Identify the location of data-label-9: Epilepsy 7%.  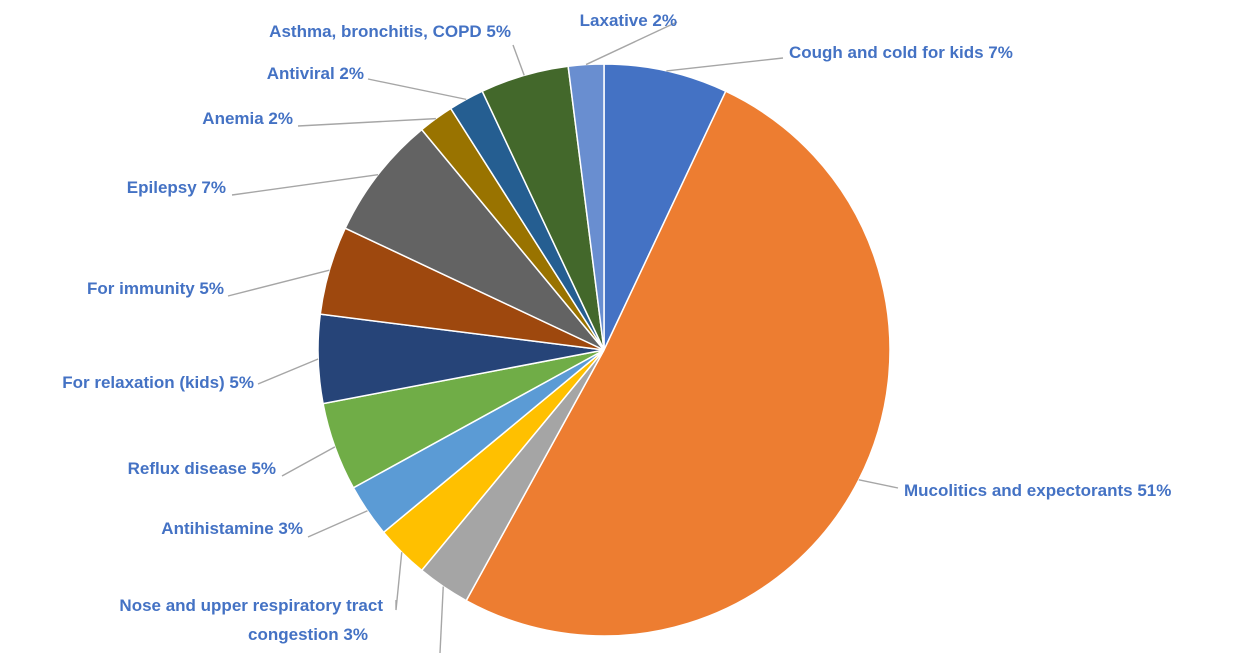
(176, 187).